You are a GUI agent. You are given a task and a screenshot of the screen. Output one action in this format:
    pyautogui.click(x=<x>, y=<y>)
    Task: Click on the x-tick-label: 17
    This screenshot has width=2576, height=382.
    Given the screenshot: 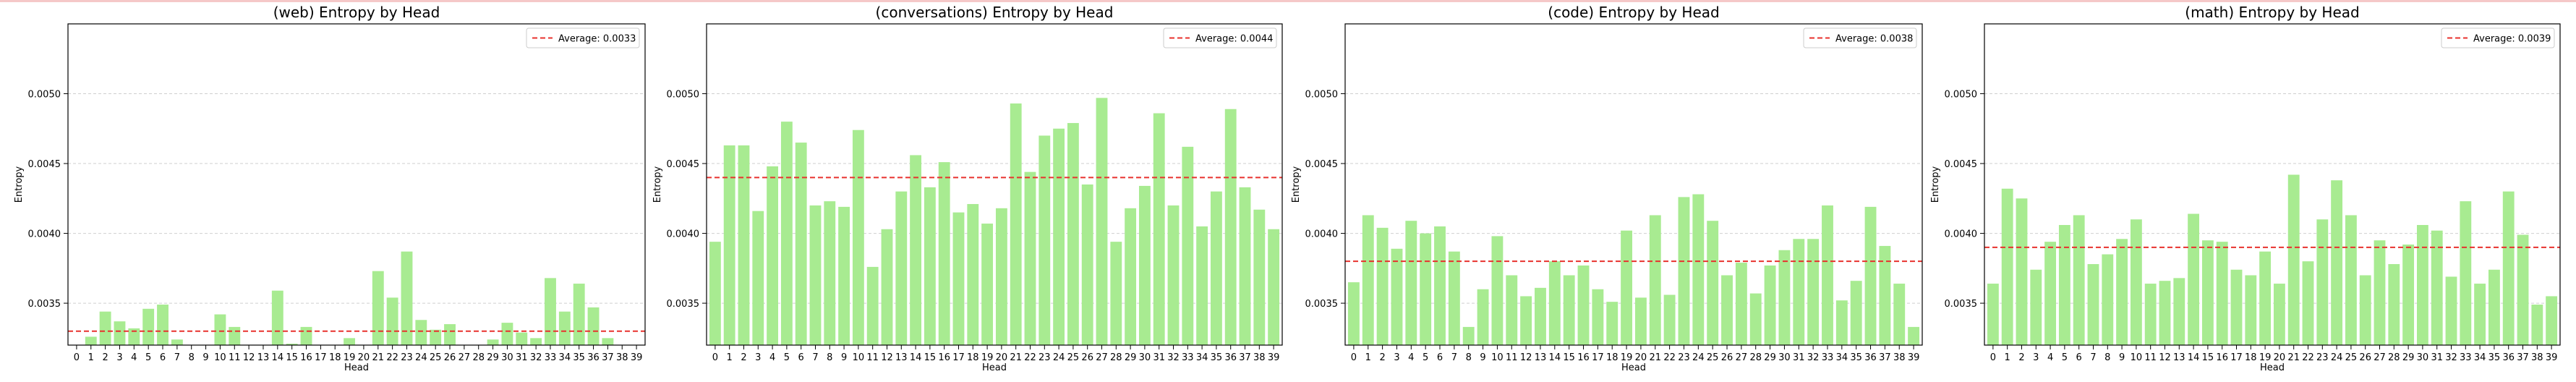 What is the action you would take?
    pyautogui.click(x=321, y=357)
    